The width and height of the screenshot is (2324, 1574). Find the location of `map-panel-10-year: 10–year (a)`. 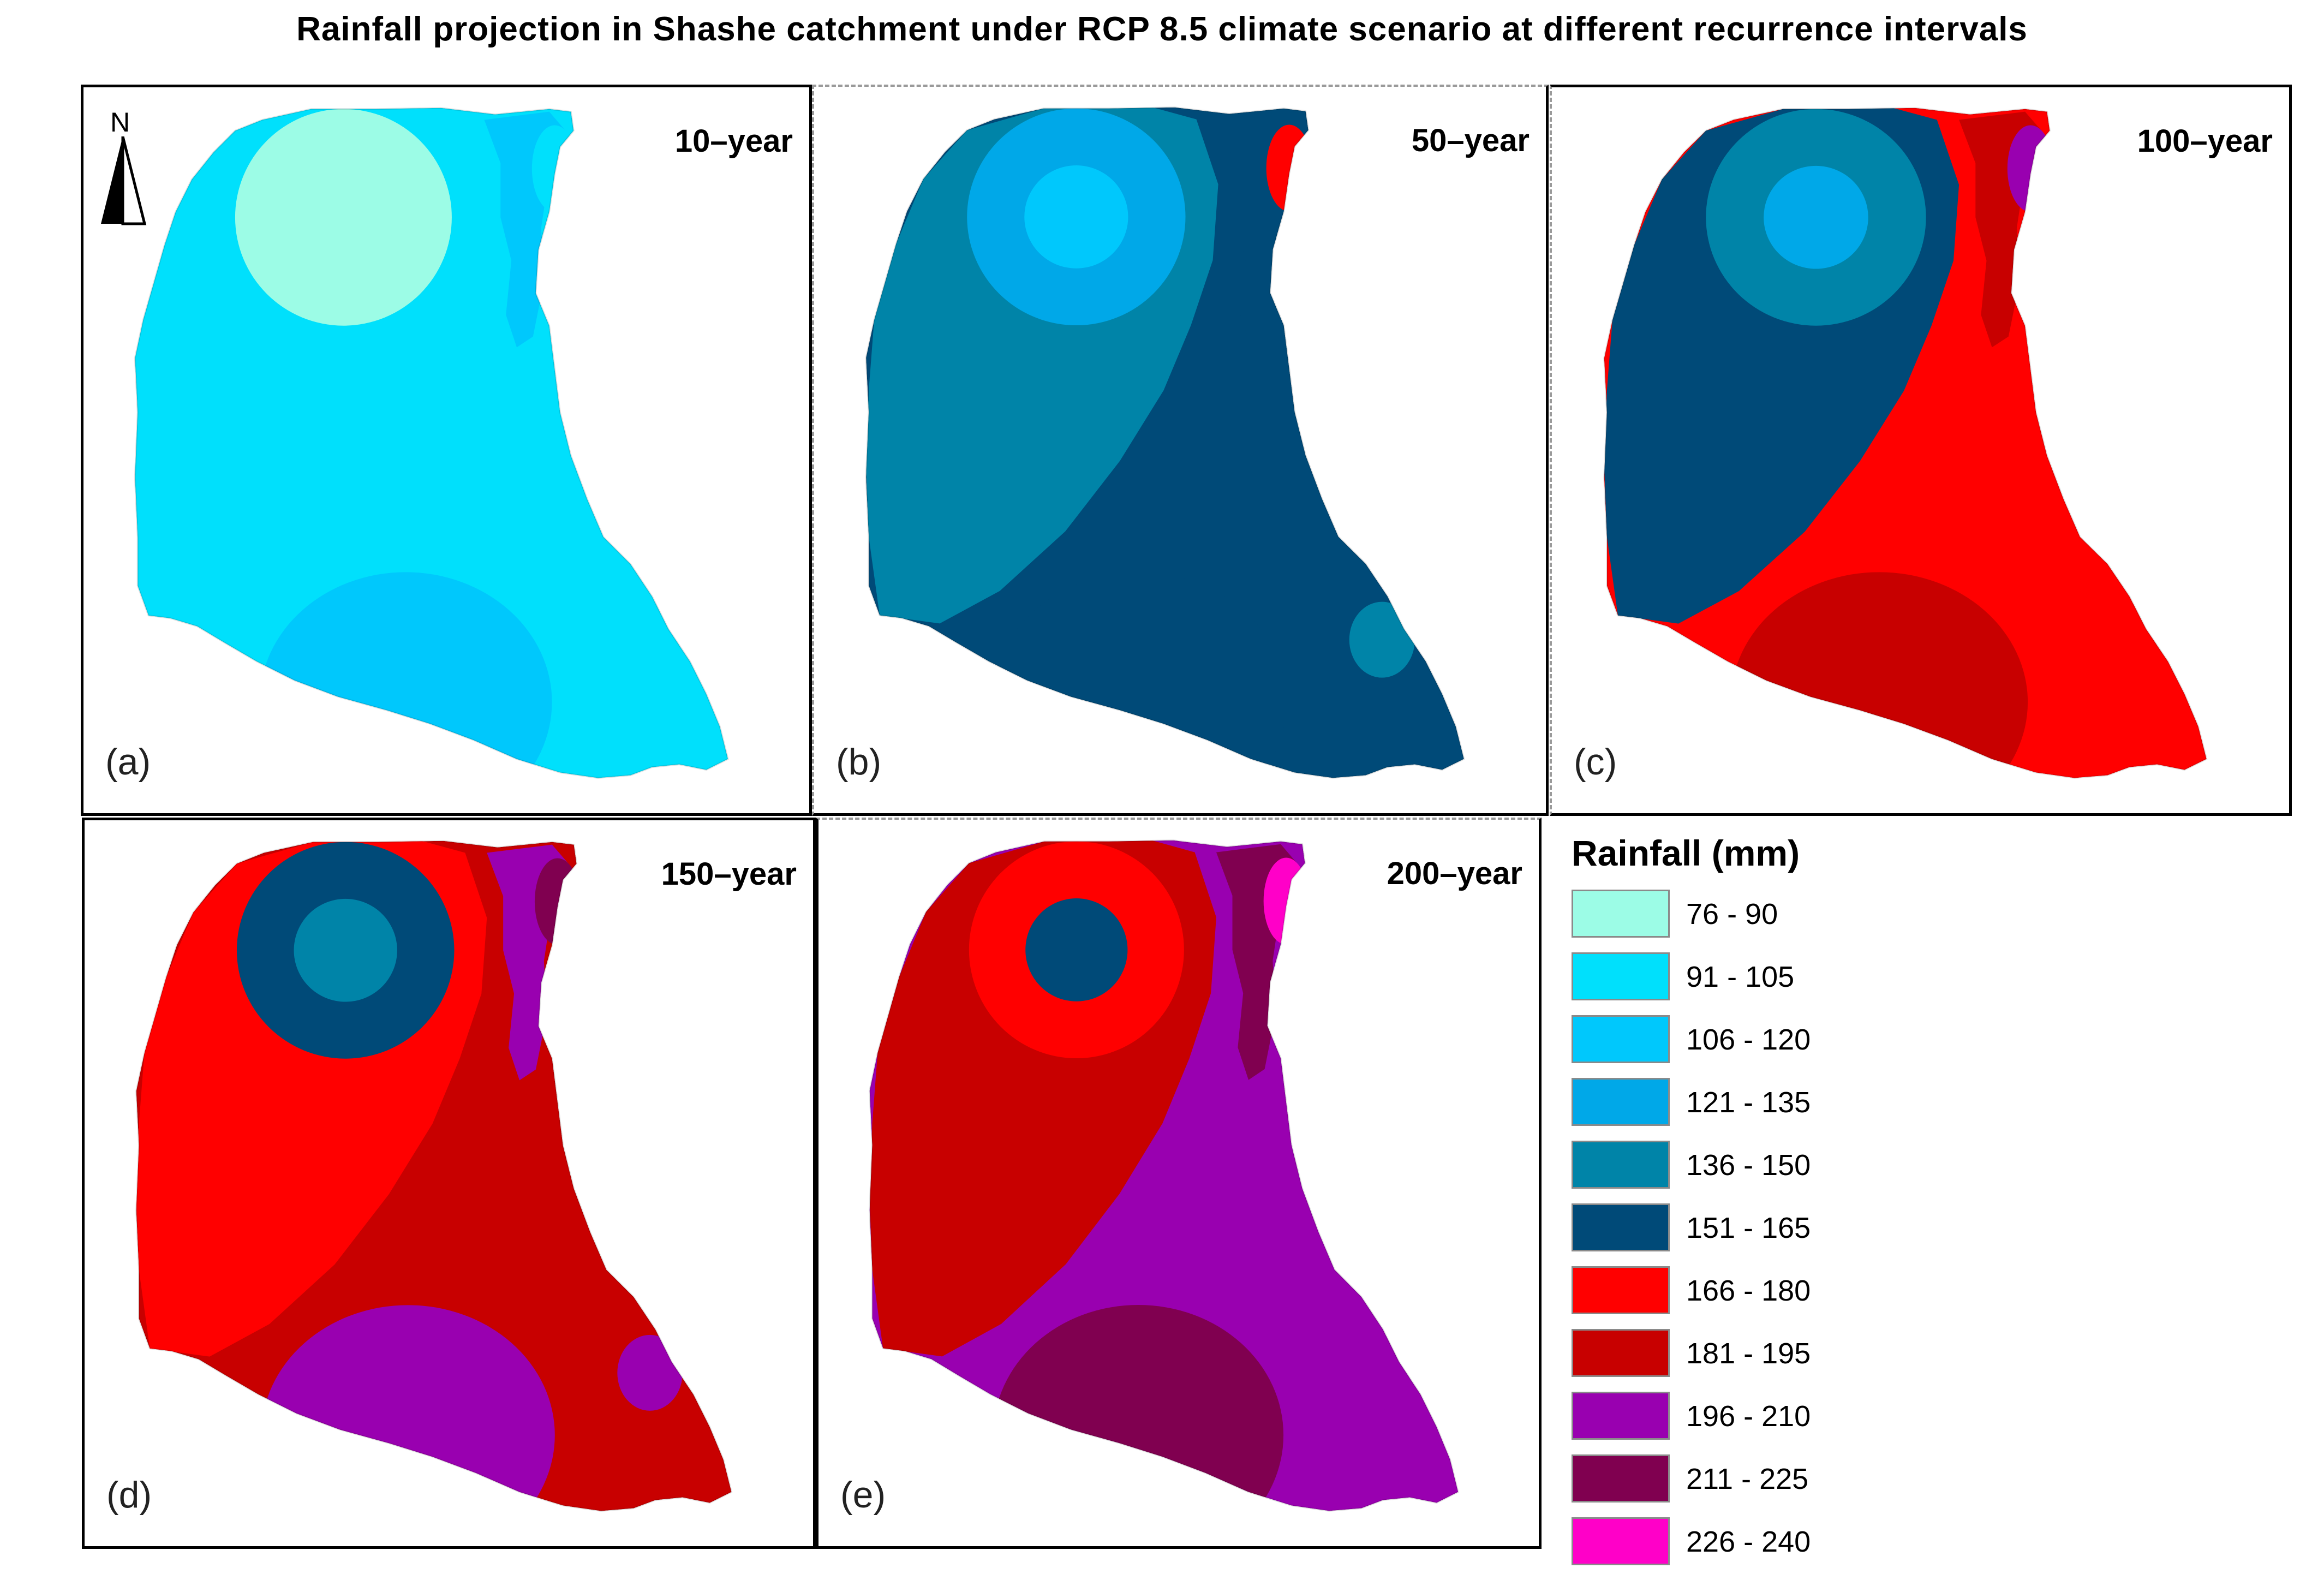

map-panel-10-year: 10–year (a) is located at coordinates (446, 450).